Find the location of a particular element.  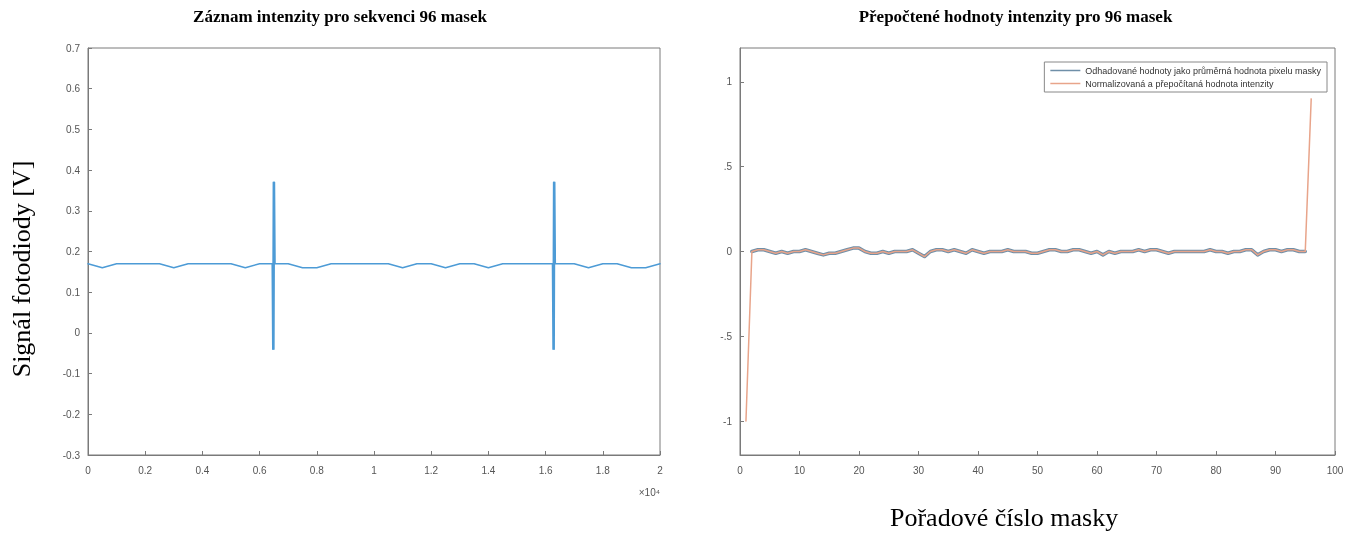

x-tick-label: 0.6 is located at coordinates (259, 470).